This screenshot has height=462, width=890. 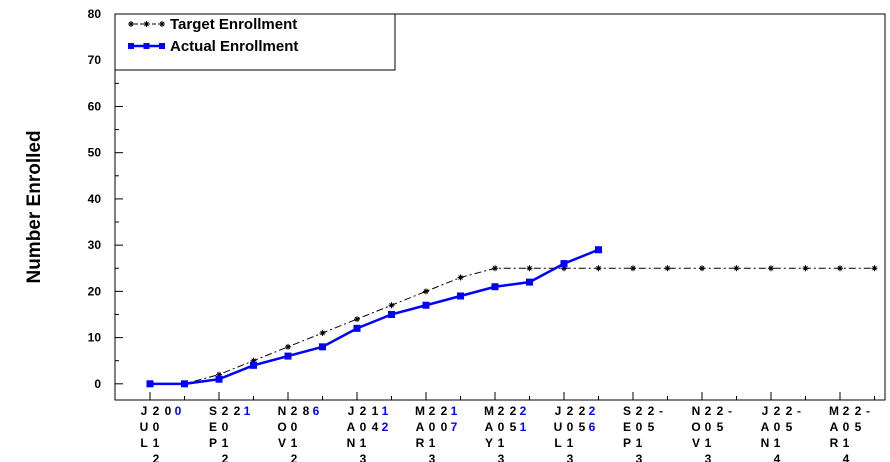 I want to click on target-label: 2, so click(x=237, y=412).